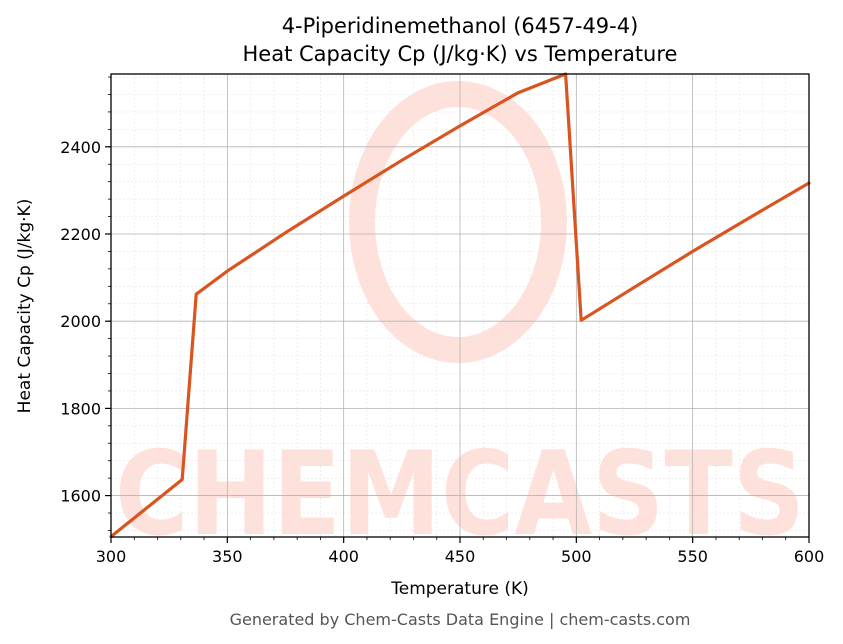  Describe the element at coordinates (80, 234) in the screenshot. I see `y-tick-label: 2200` at that location.